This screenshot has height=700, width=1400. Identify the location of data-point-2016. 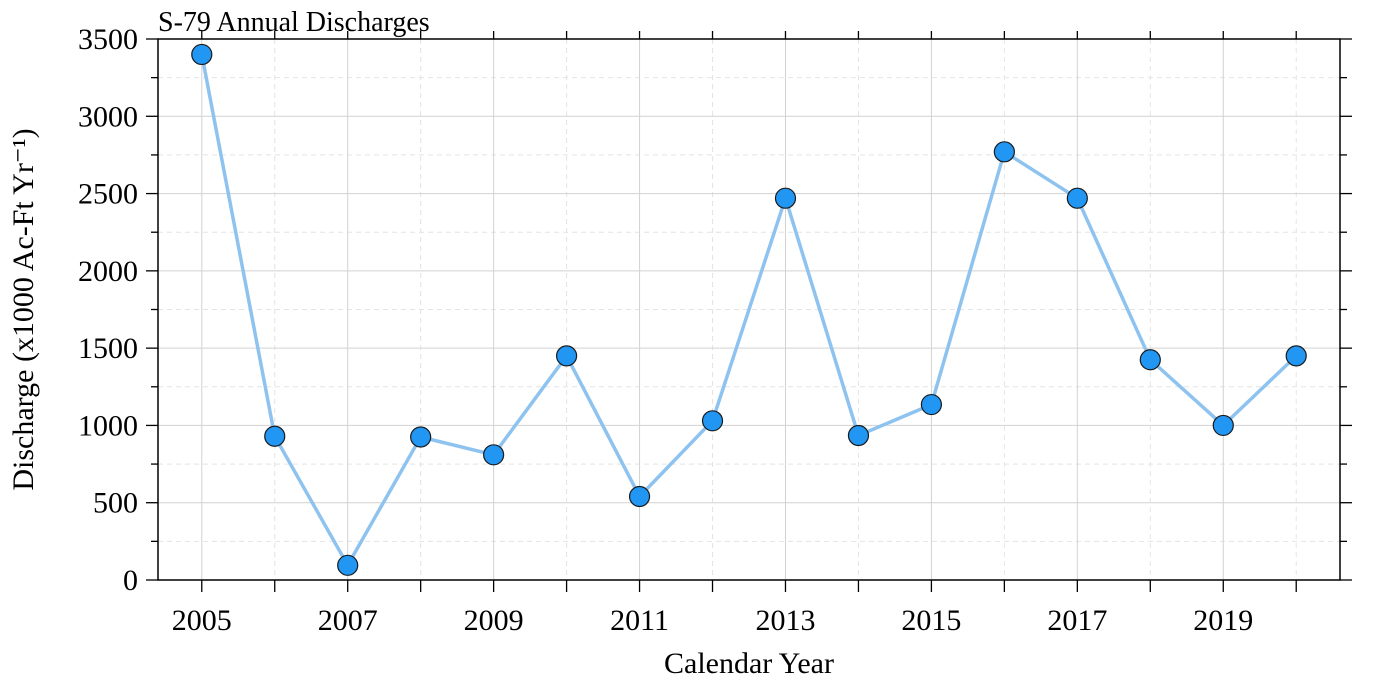
(1004, 152).